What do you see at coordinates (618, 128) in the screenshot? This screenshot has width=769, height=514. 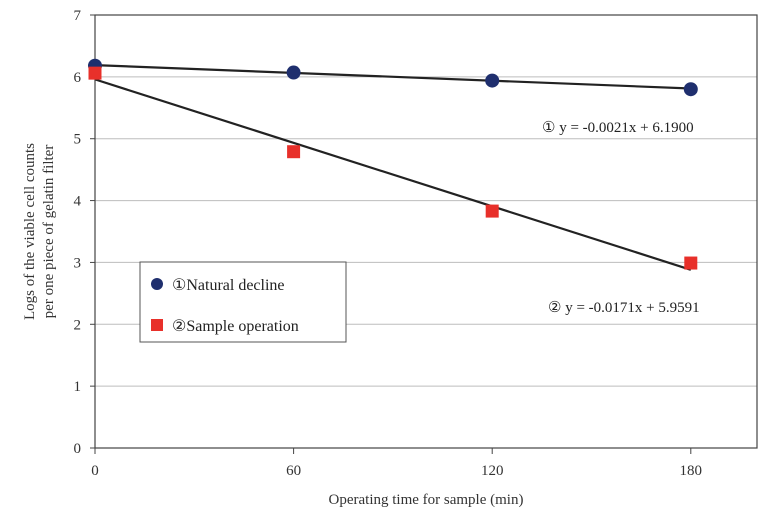 I see `equation-label-series-0: ① y = -0.0021x + 6.1900` at bounding box center [618, 128].